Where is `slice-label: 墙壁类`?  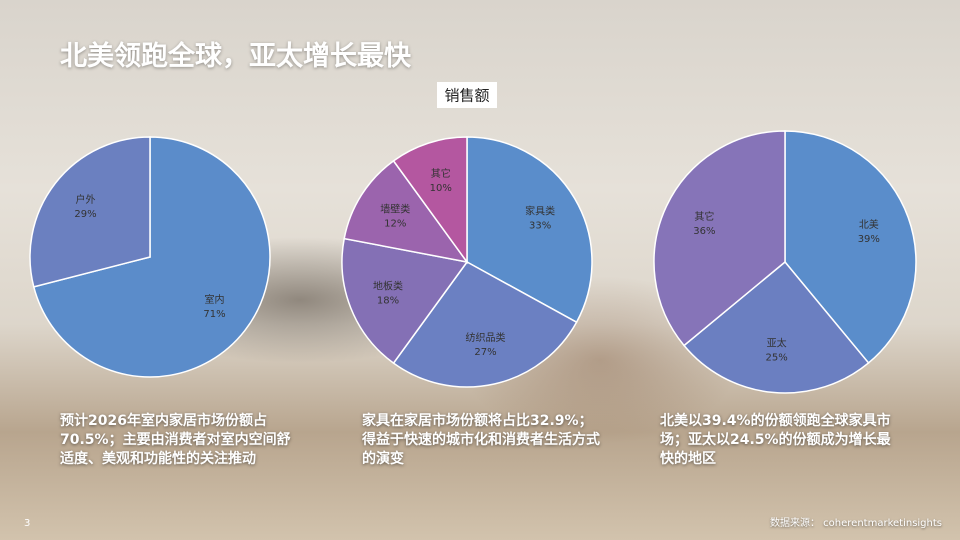 slice-label: 墙壁类 is located at coordinates (395, 208).